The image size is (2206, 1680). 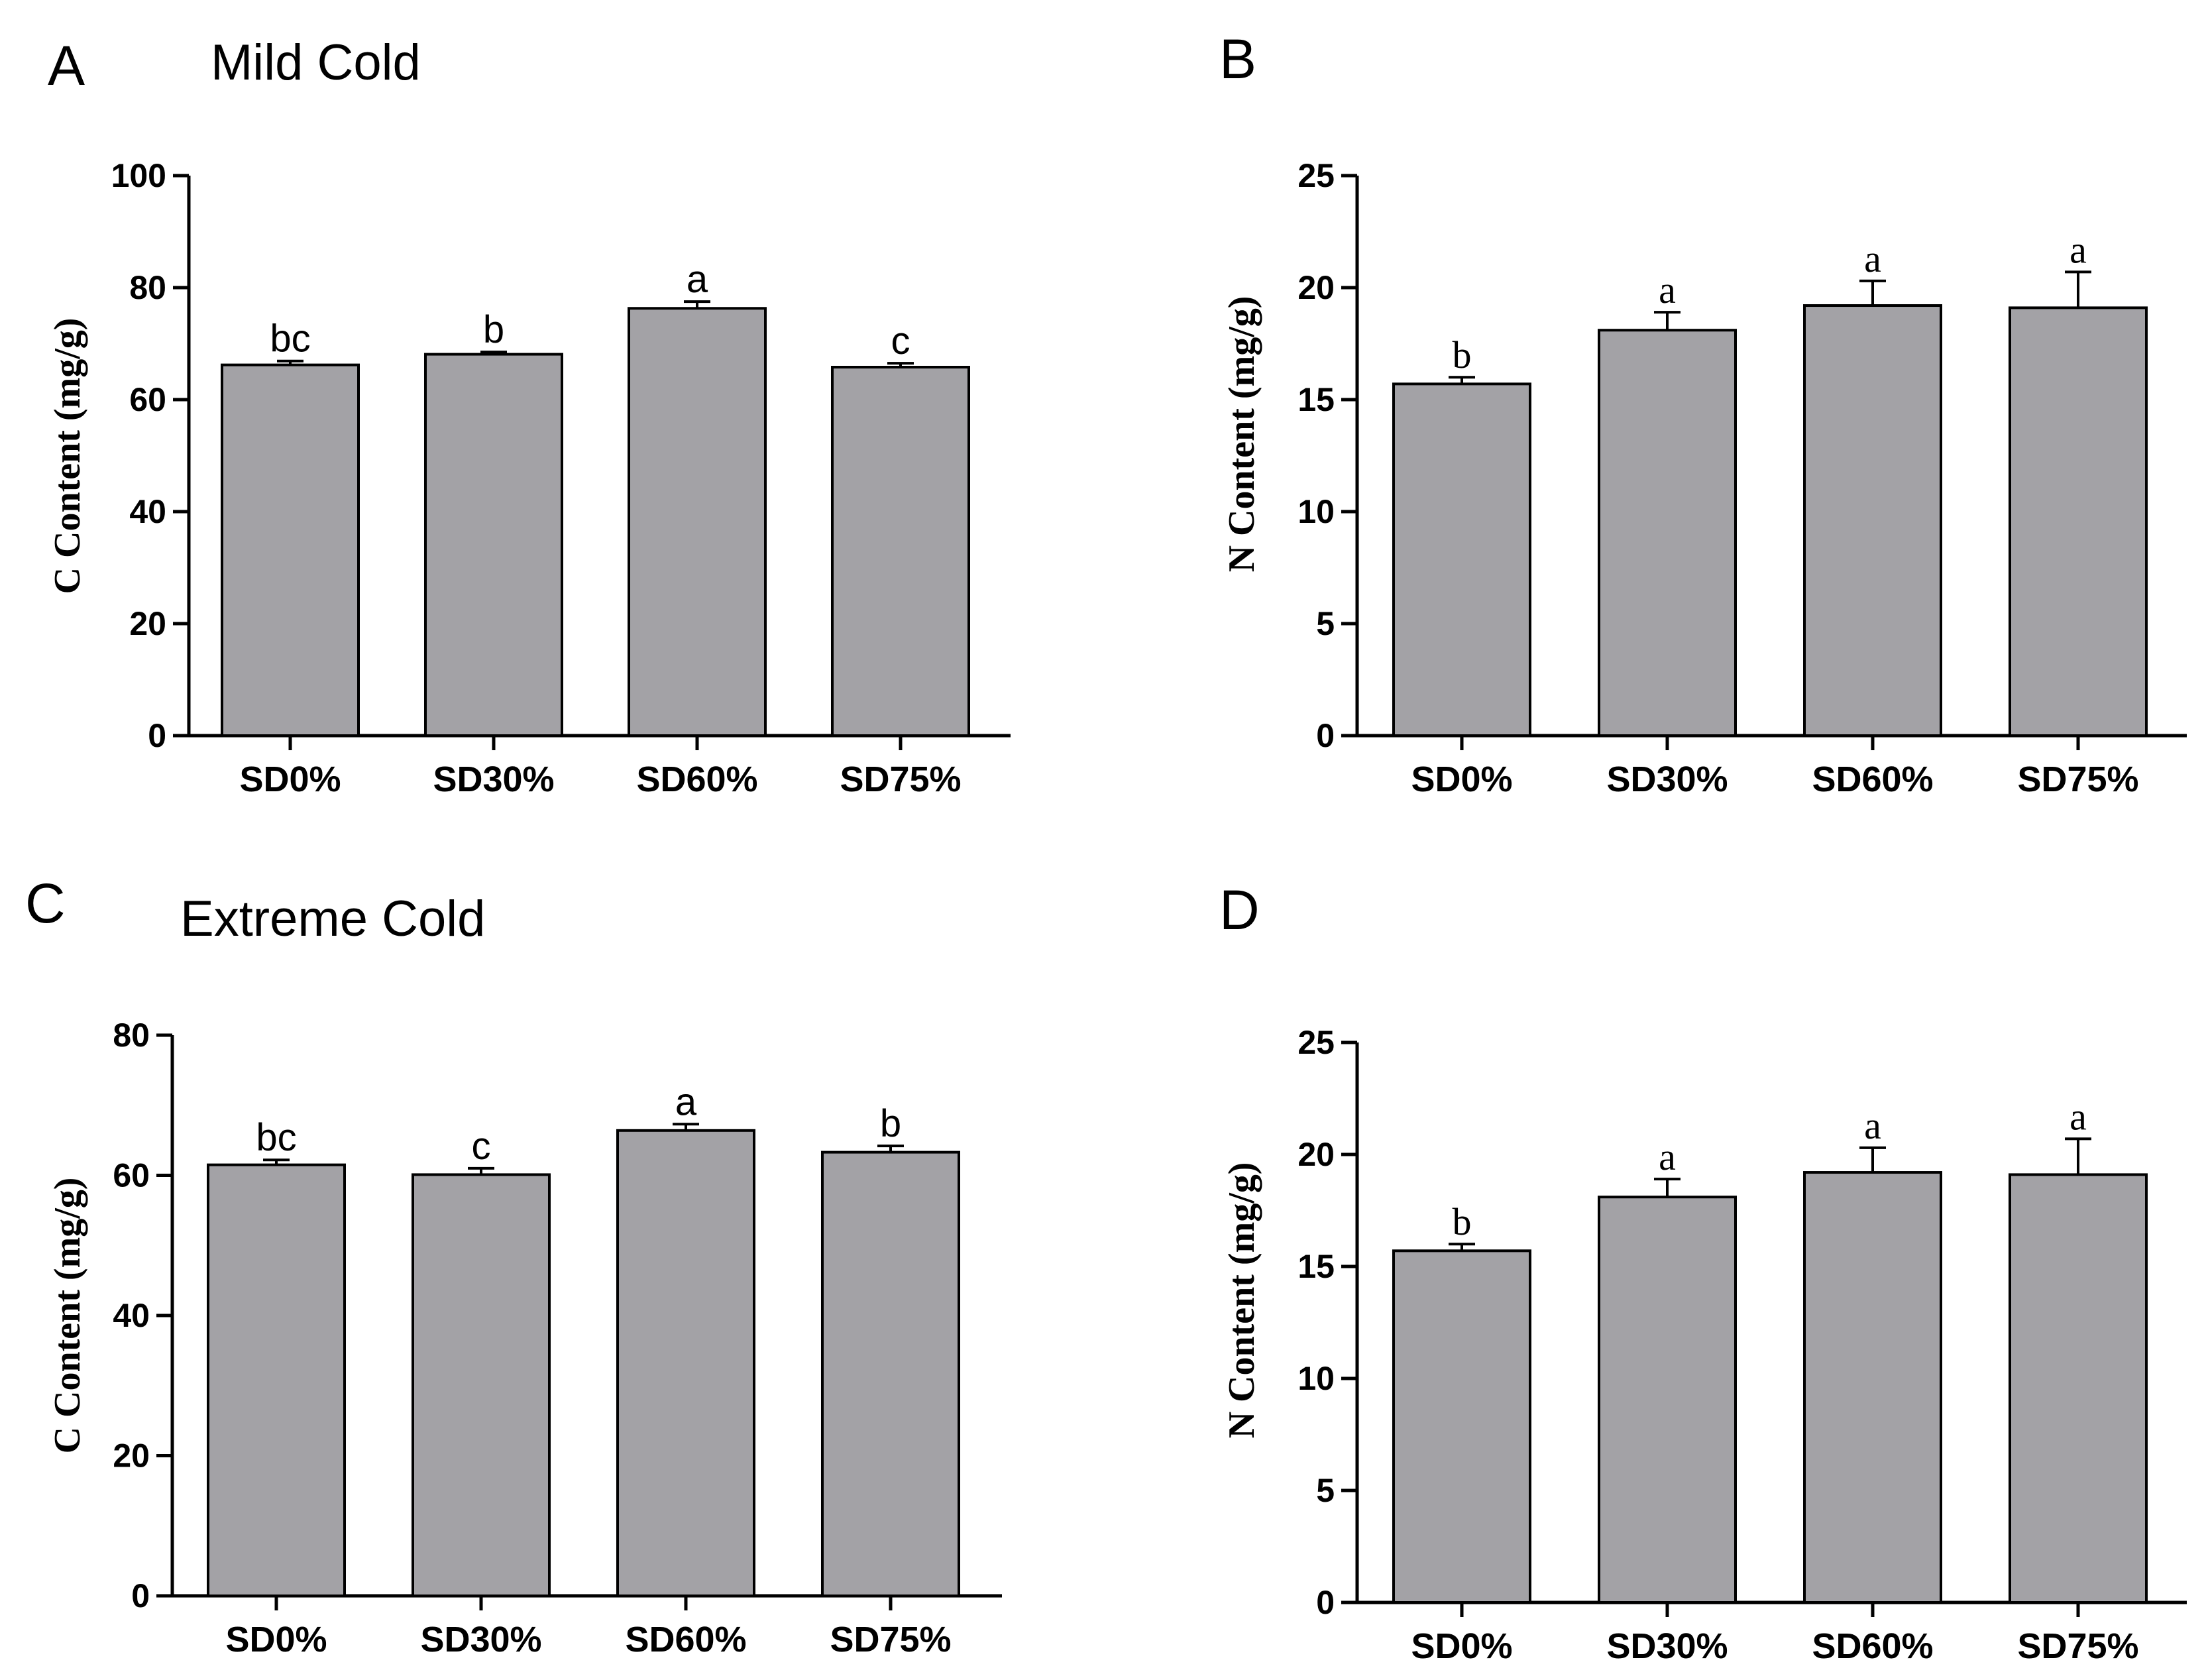 What do you see at coordinates (316, 62) in the screenshot?
I see `panel-title: Mild Cold` at bounding box center [316, 62].